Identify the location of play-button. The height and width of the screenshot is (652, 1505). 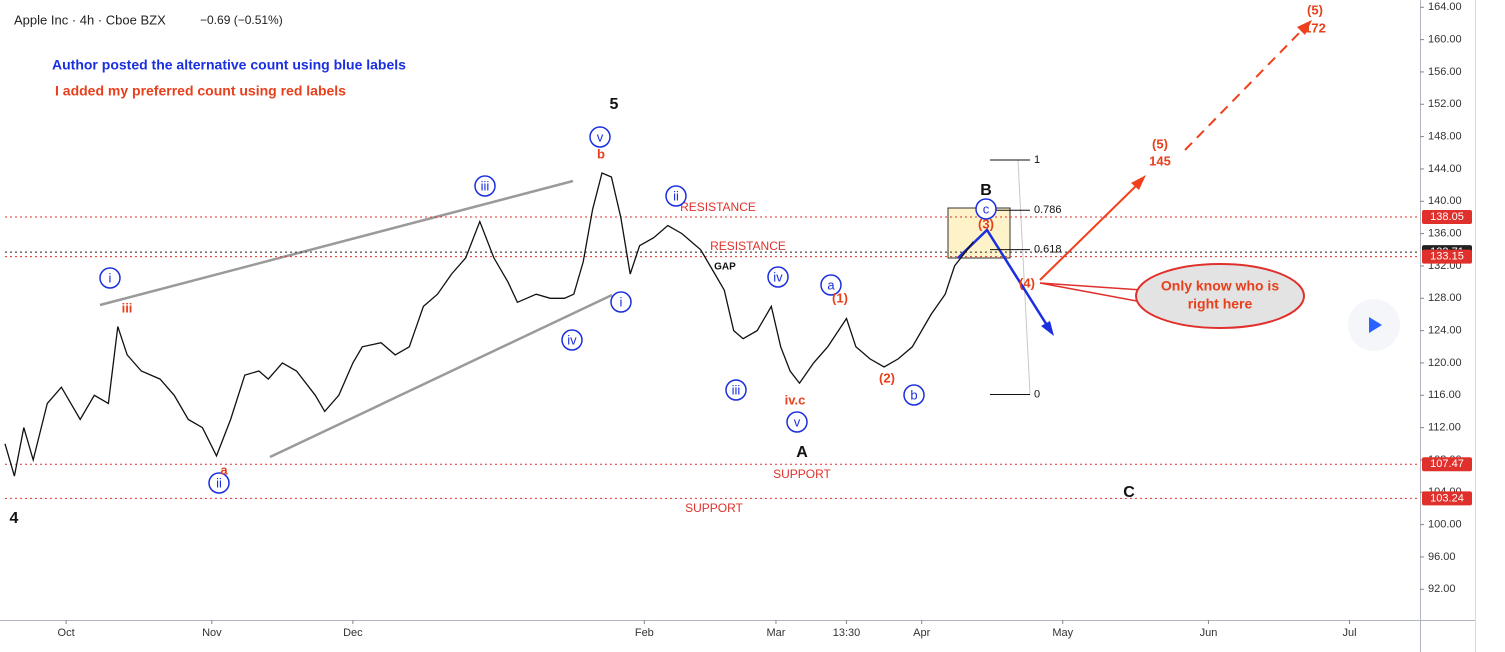
(1374, 325).